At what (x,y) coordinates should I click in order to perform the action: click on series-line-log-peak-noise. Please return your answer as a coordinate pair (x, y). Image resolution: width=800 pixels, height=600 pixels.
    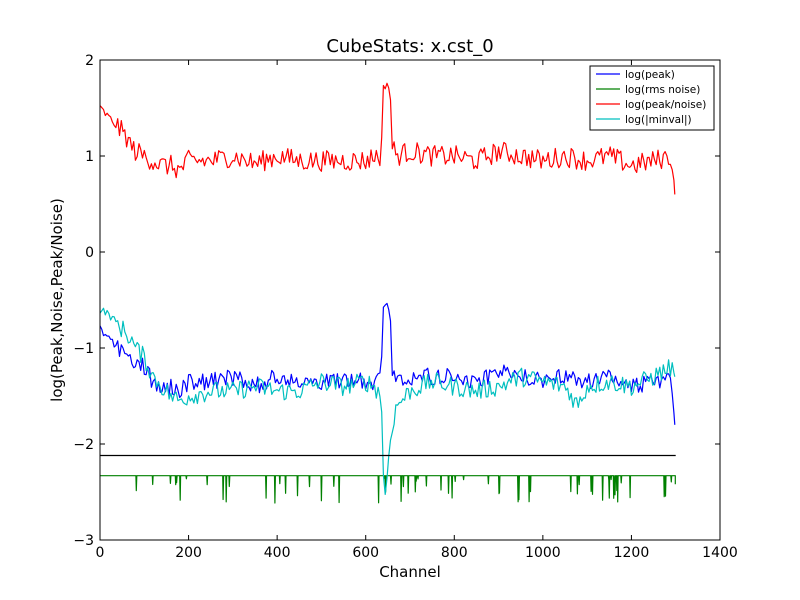
    Looking at the image, I should click on (387, 138).